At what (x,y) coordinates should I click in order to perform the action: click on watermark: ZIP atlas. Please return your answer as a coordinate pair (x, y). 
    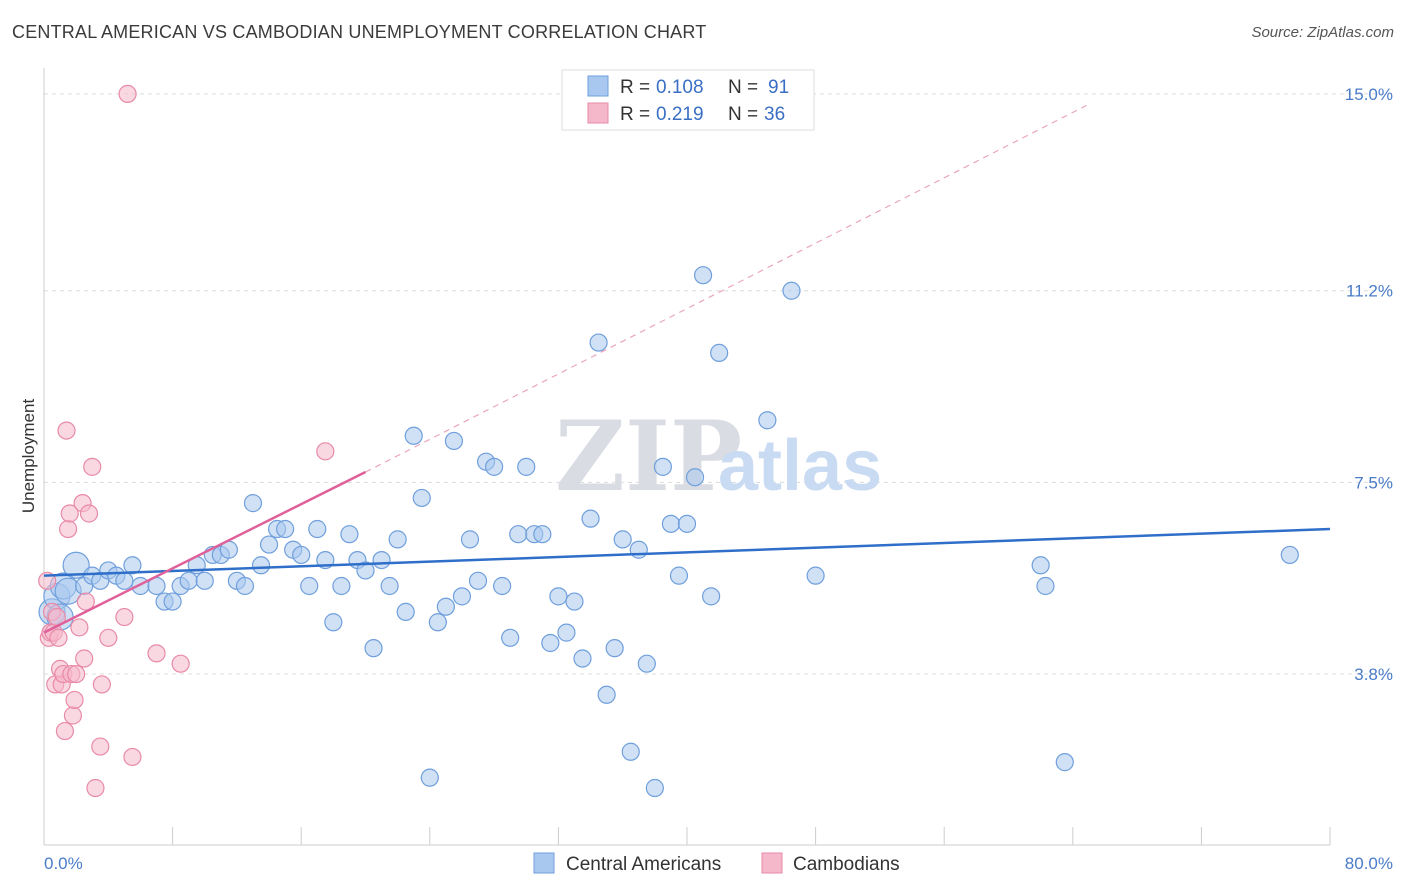
    Looking at the image, I should click on (718, 456).